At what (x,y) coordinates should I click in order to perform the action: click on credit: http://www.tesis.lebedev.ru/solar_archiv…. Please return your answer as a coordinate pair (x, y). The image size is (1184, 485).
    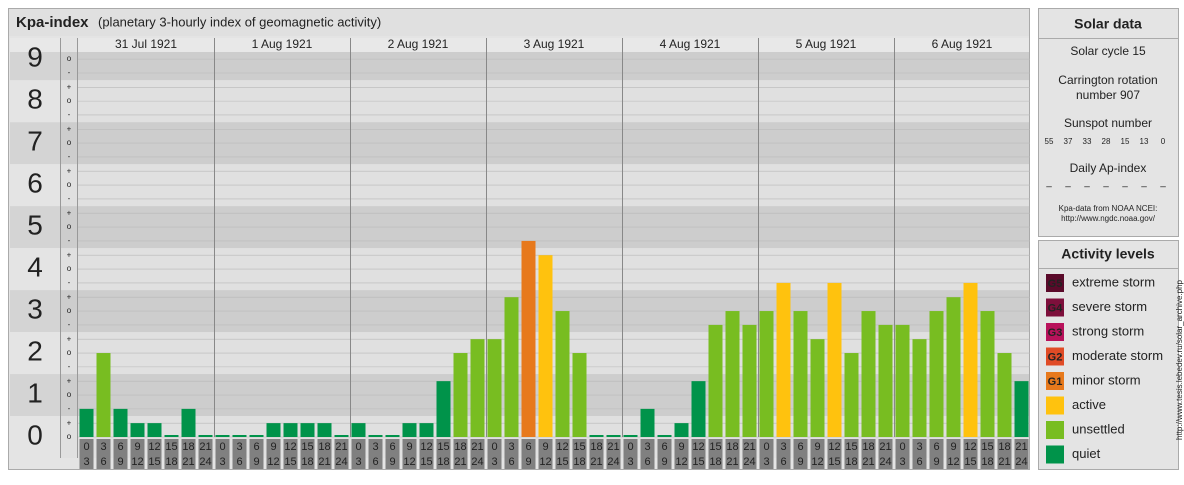
    Looking at the image, I should click on (1179, 359).